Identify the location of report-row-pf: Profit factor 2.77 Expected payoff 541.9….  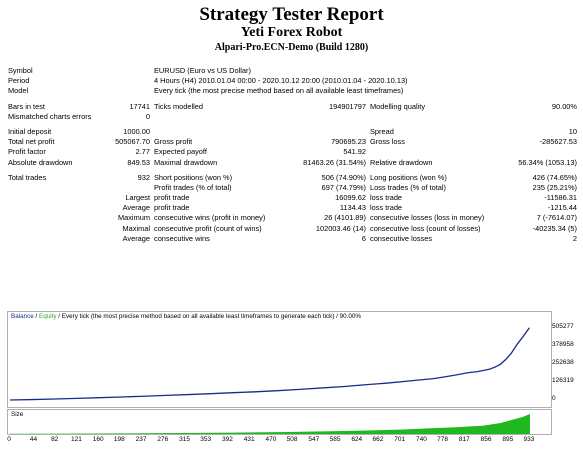
(291, 152).